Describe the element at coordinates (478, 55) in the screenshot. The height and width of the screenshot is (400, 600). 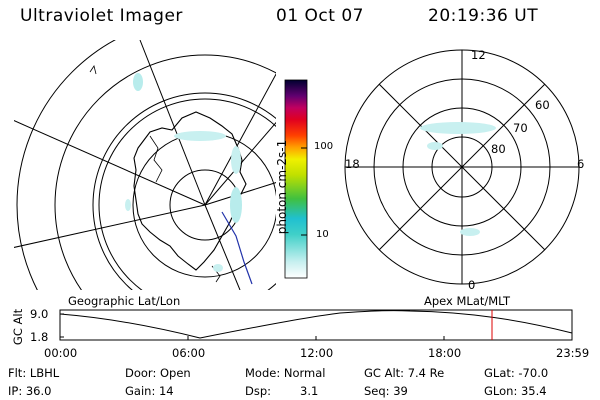
I see `mlt-label-12: 12` at that location.